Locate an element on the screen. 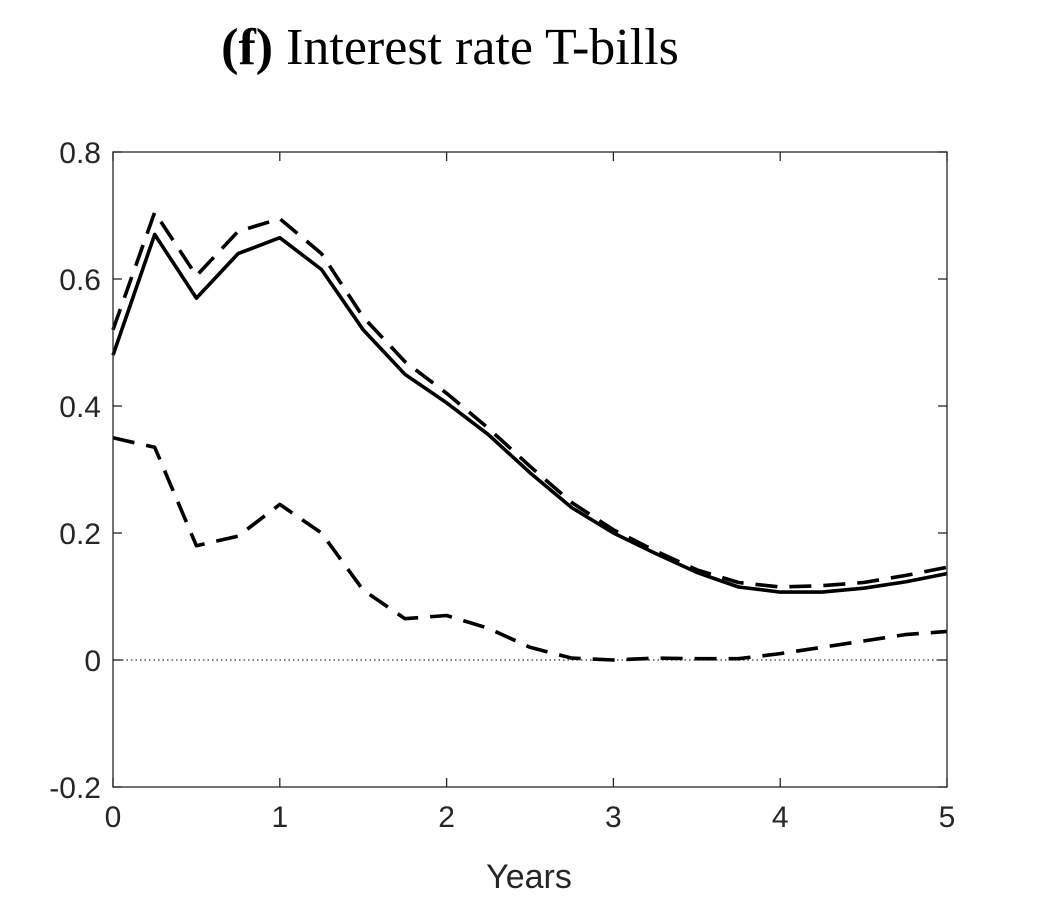 The image size is (1046, 922). y-tick-label: 0 is located at coordinates (92, 661).